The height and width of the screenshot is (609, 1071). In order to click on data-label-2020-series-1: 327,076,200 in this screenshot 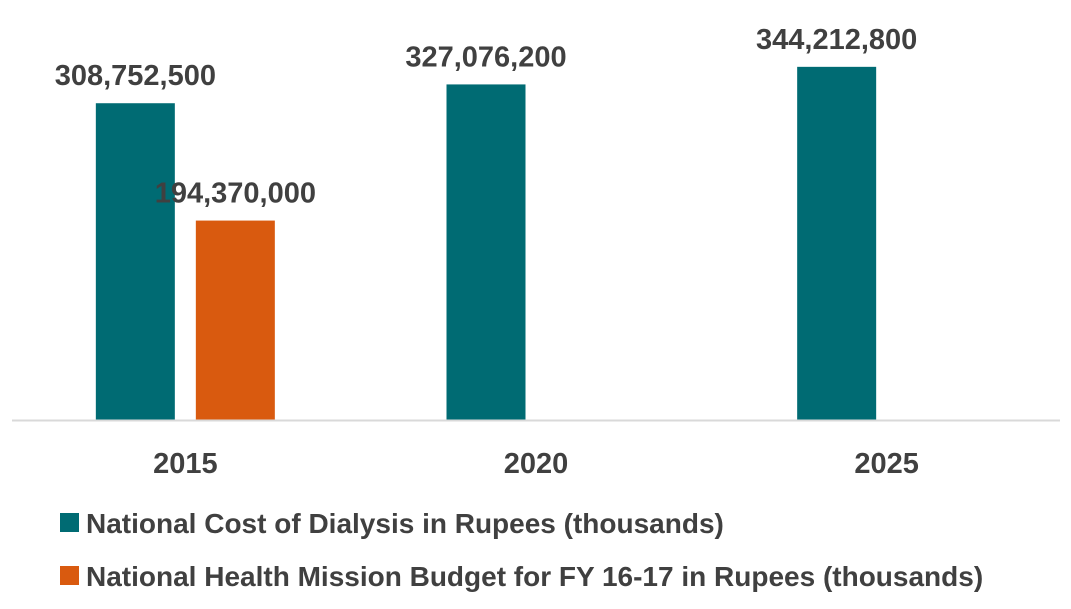, I will do `click(485, 57)`.